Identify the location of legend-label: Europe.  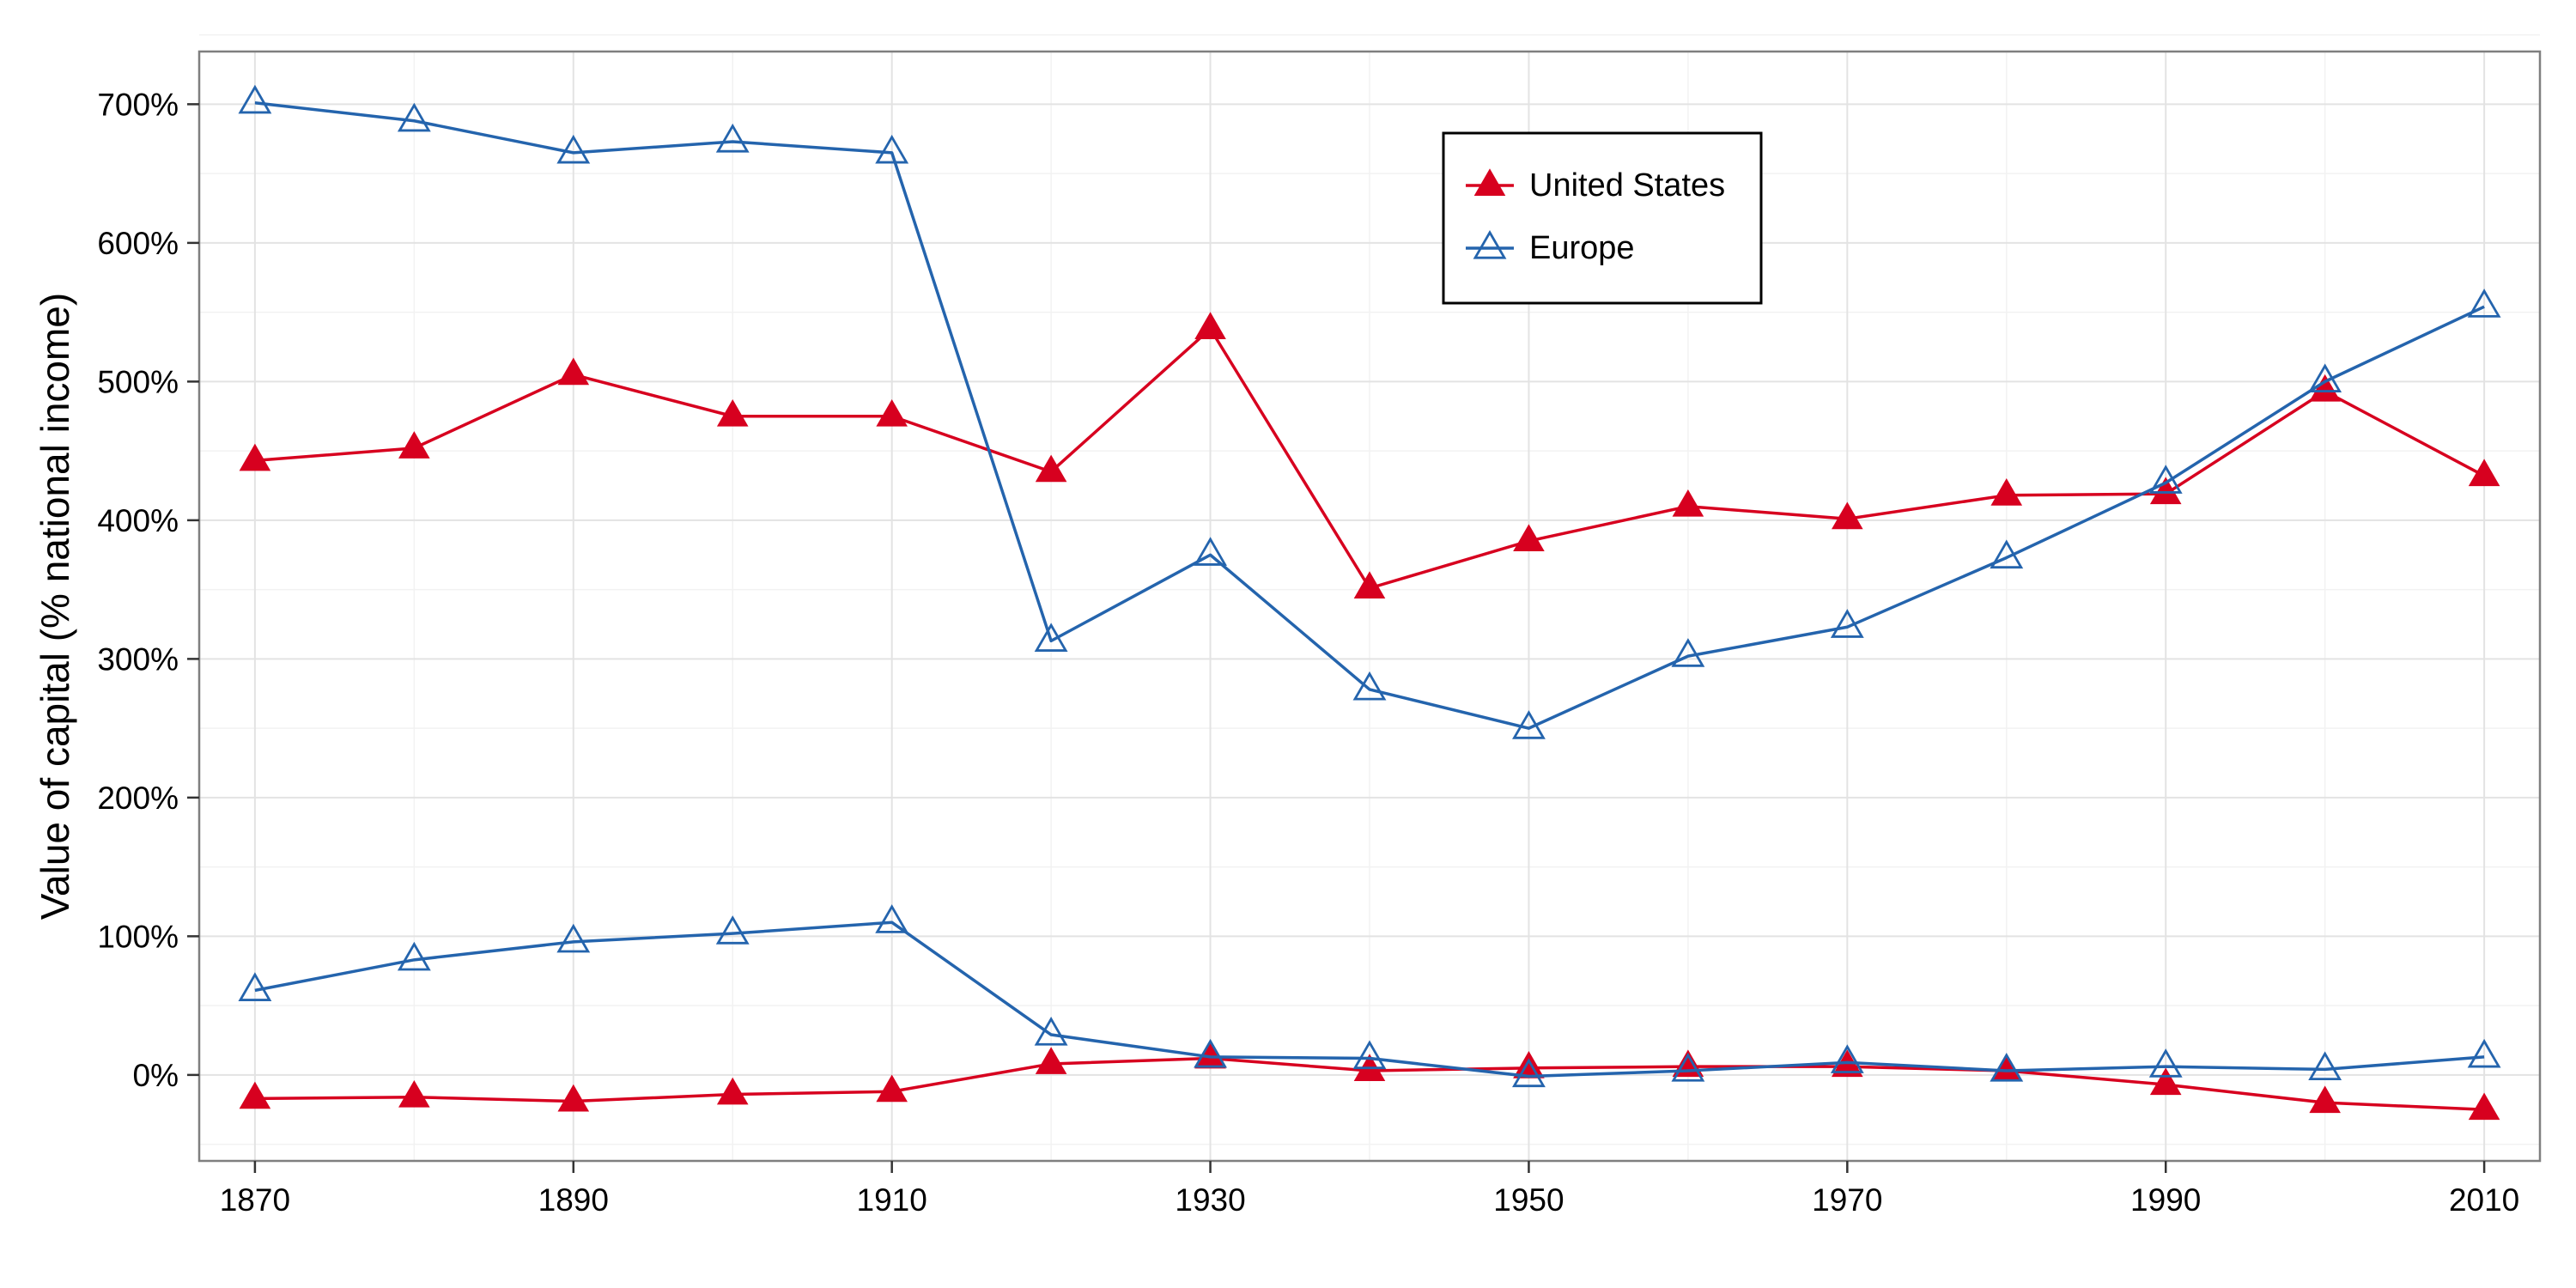
(1582, 248).